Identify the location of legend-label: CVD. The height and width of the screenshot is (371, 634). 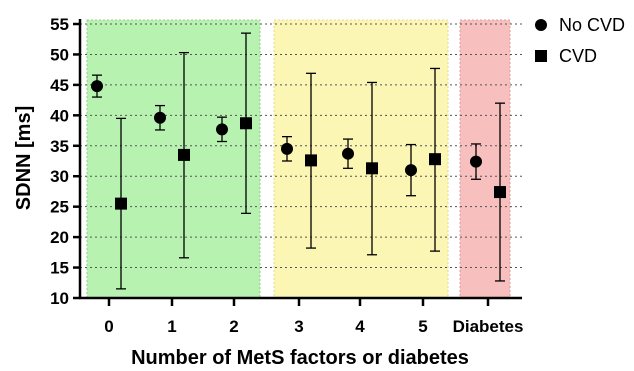
(578, 56).